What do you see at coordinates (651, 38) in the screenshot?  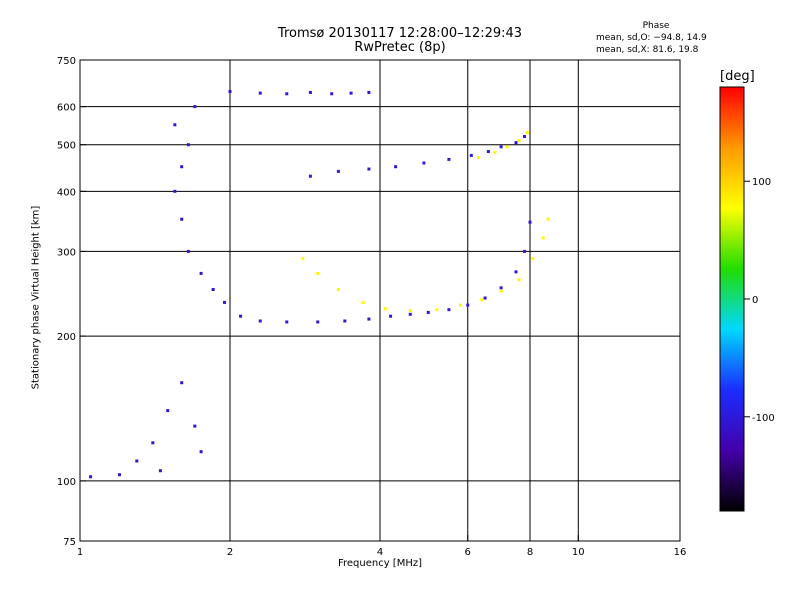 I see `phase-stats-o-mode: mean, sd,O: −94.8, 14.9` at bounding box center [651, 38].